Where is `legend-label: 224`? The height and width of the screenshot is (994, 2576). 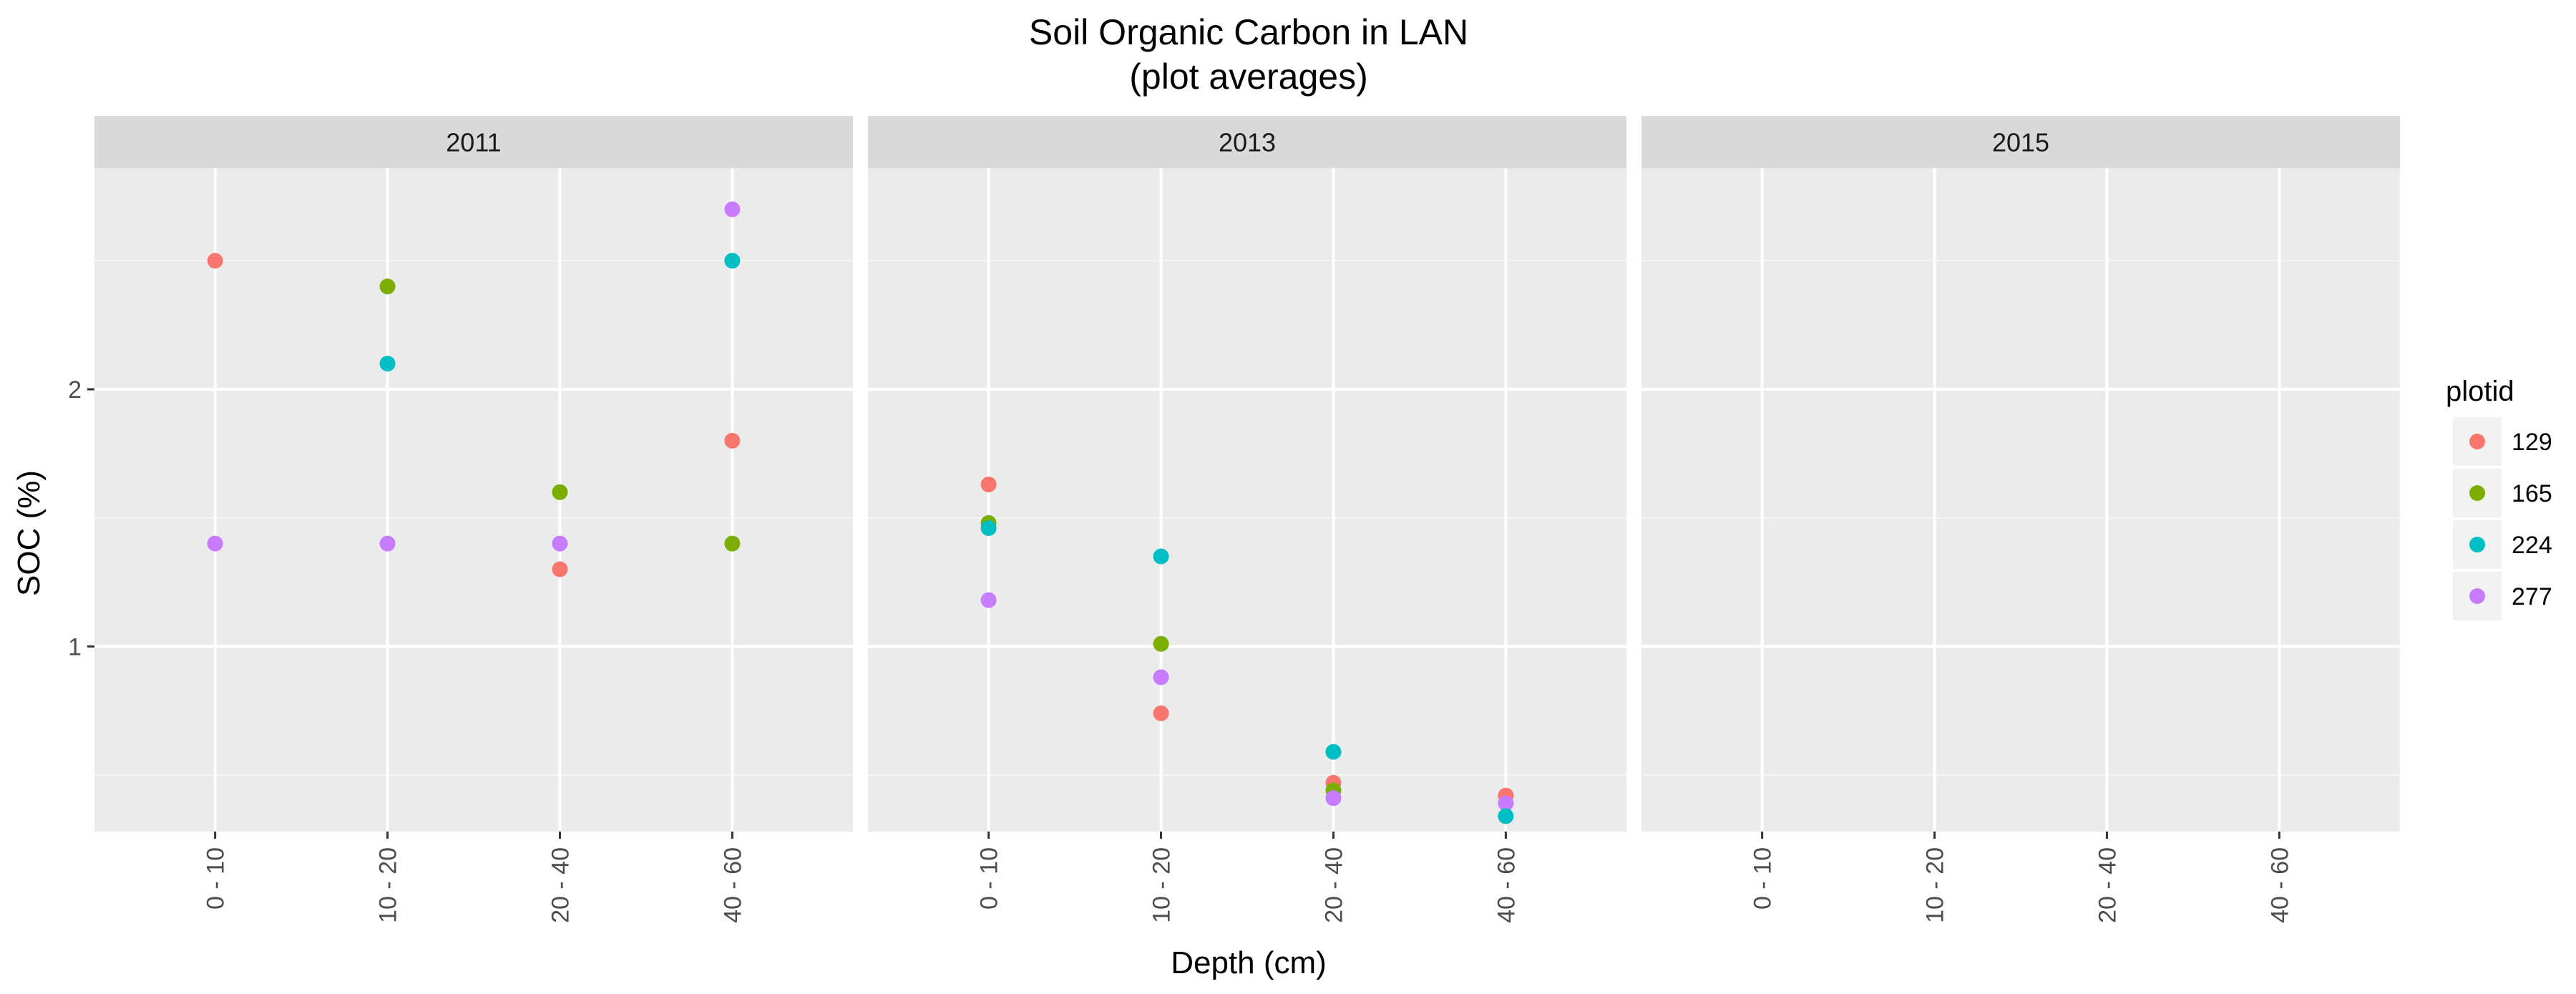 legend-label: 224 is located at coordinates (2532, 545).